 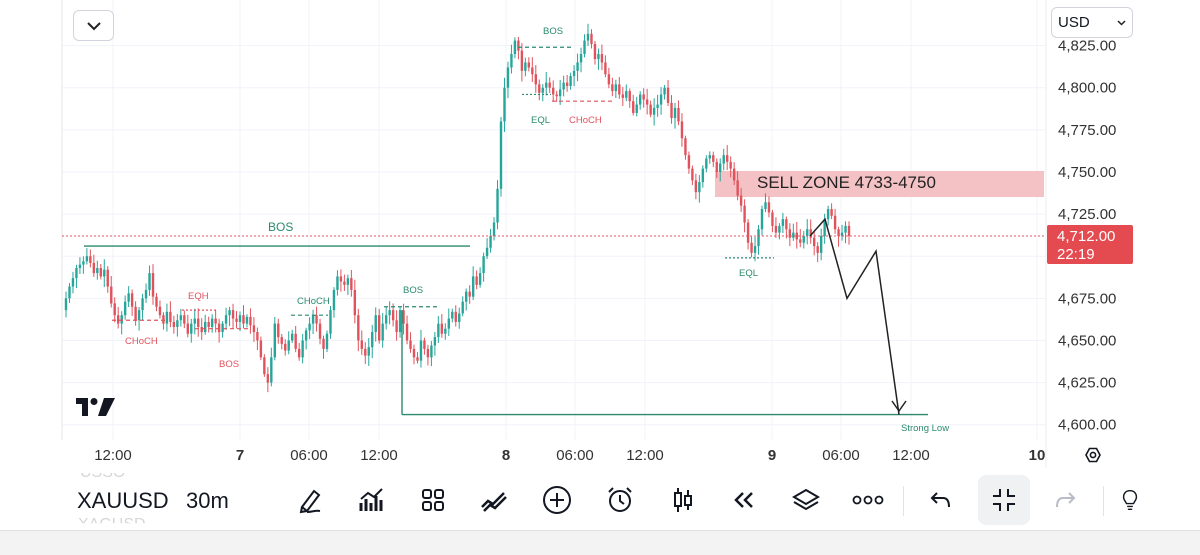 I want to click on time-tick-label: 12:00, so click(x=379, y=455).